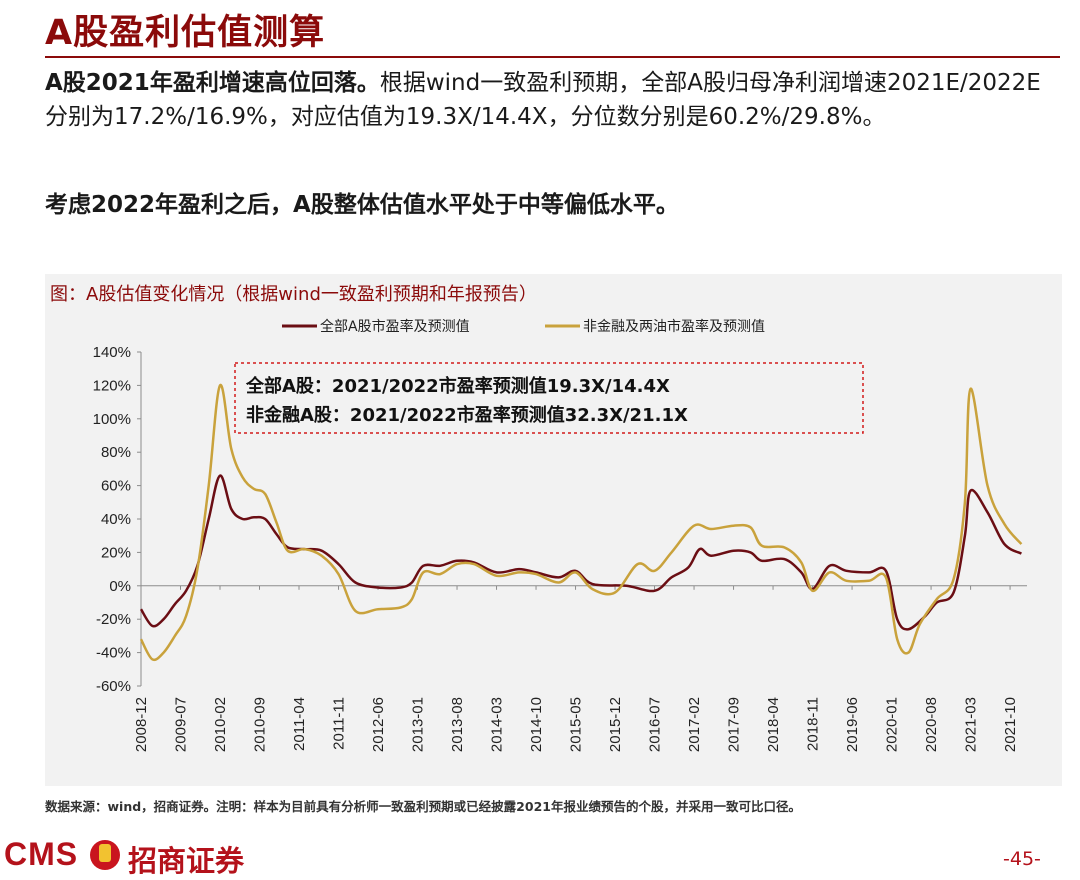 Image resolution: width=1080 pixels, height=880 pixels. Describe the element at coordinates (181, 724) in the screenshot. I see `x-tick-label: 2009-07` at that location.